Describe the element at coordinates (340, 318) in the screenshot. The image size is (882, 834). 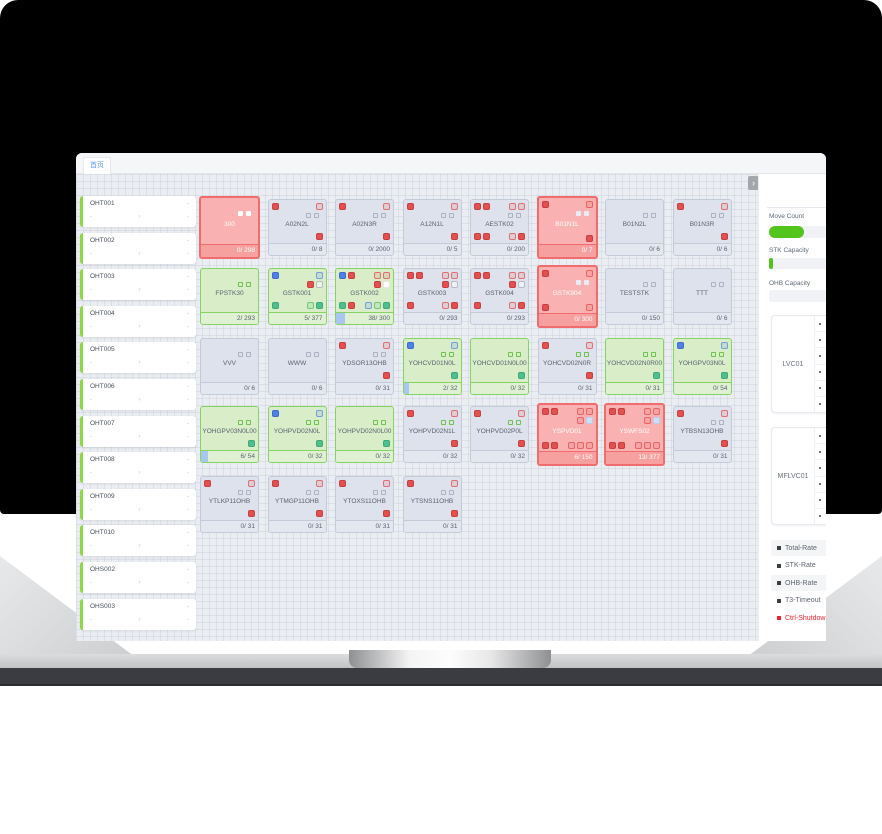
I see `footer-progress` at that location.